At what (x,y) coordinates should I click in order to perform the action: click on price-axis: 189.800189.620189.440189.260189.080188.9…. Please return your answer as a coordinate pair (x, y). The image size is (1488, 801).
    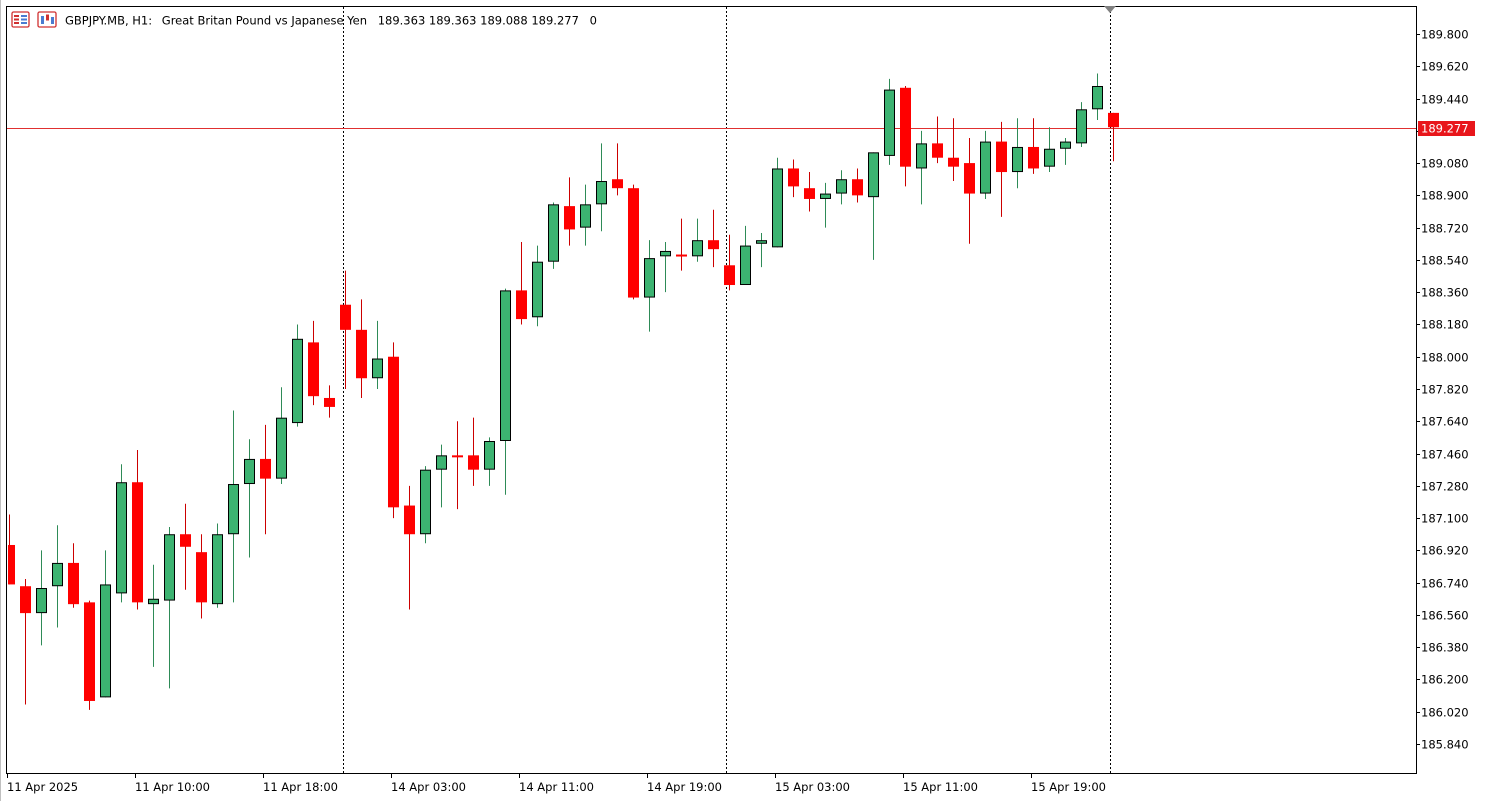
    Looking at the image, I should click on (1445, 390).